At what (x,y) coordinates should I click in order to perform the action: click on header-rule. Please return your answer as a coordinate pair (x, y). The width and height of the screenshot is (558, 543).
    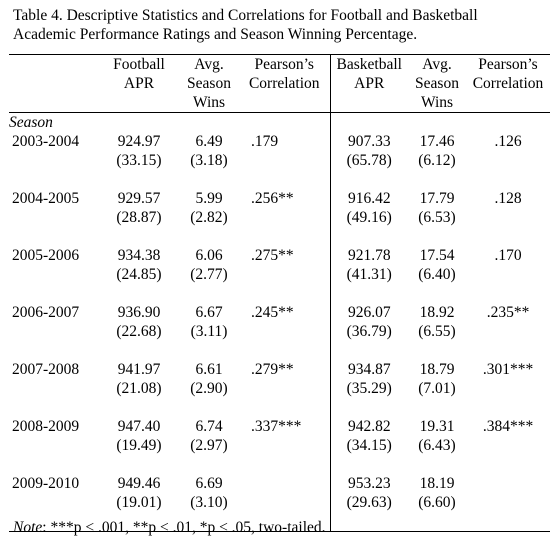
    Looking at the image, I should click on (279, 112).